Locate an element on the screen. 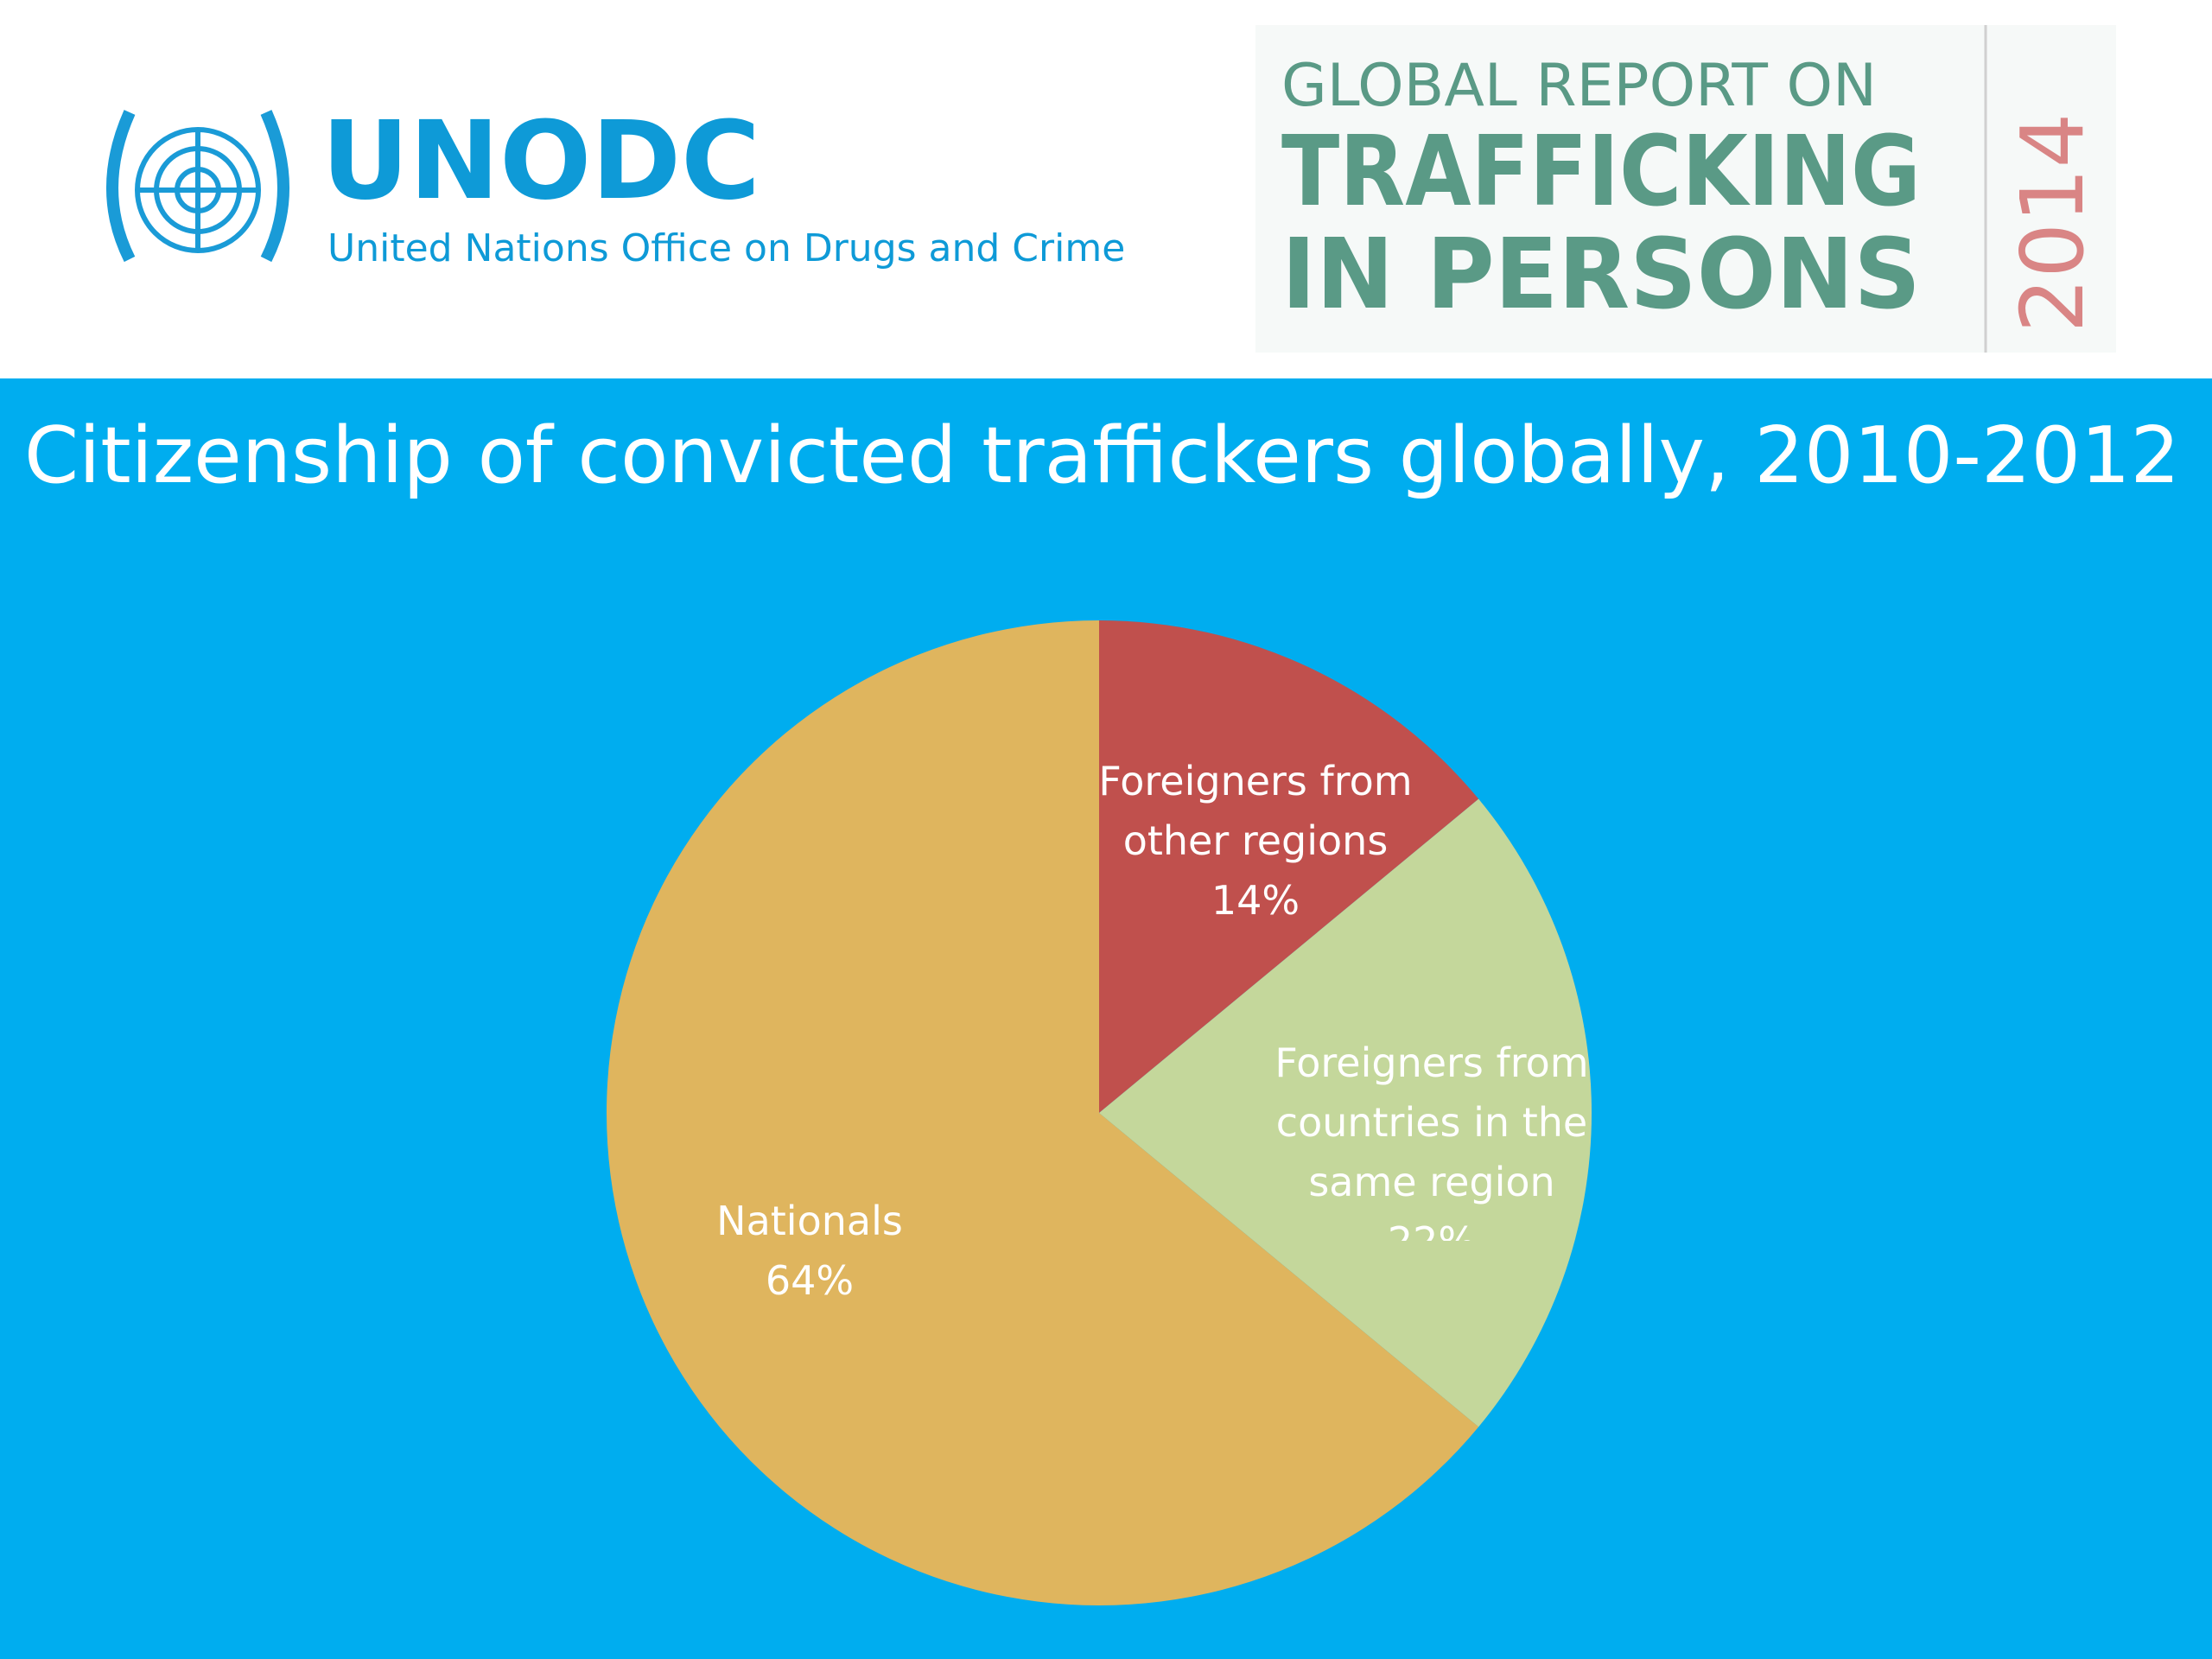 This screenshot has height=1659, width=2212. slice-label-box: Foreigners from other regions 14% is located at coordinates (1255, 841).